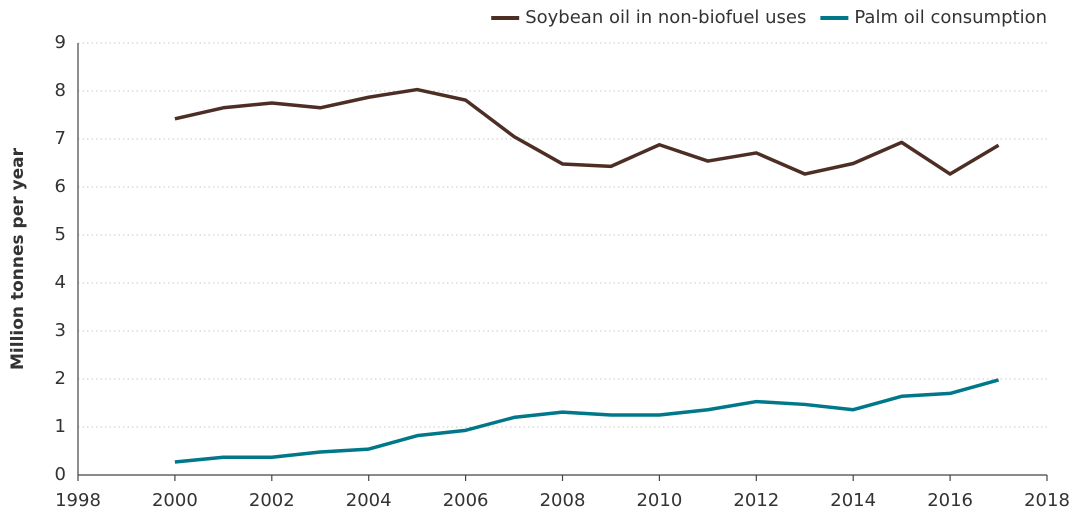  Describe the element at coordinates (369, 500) in the screenshot. I see `x-tick-label: 2004` at that location.